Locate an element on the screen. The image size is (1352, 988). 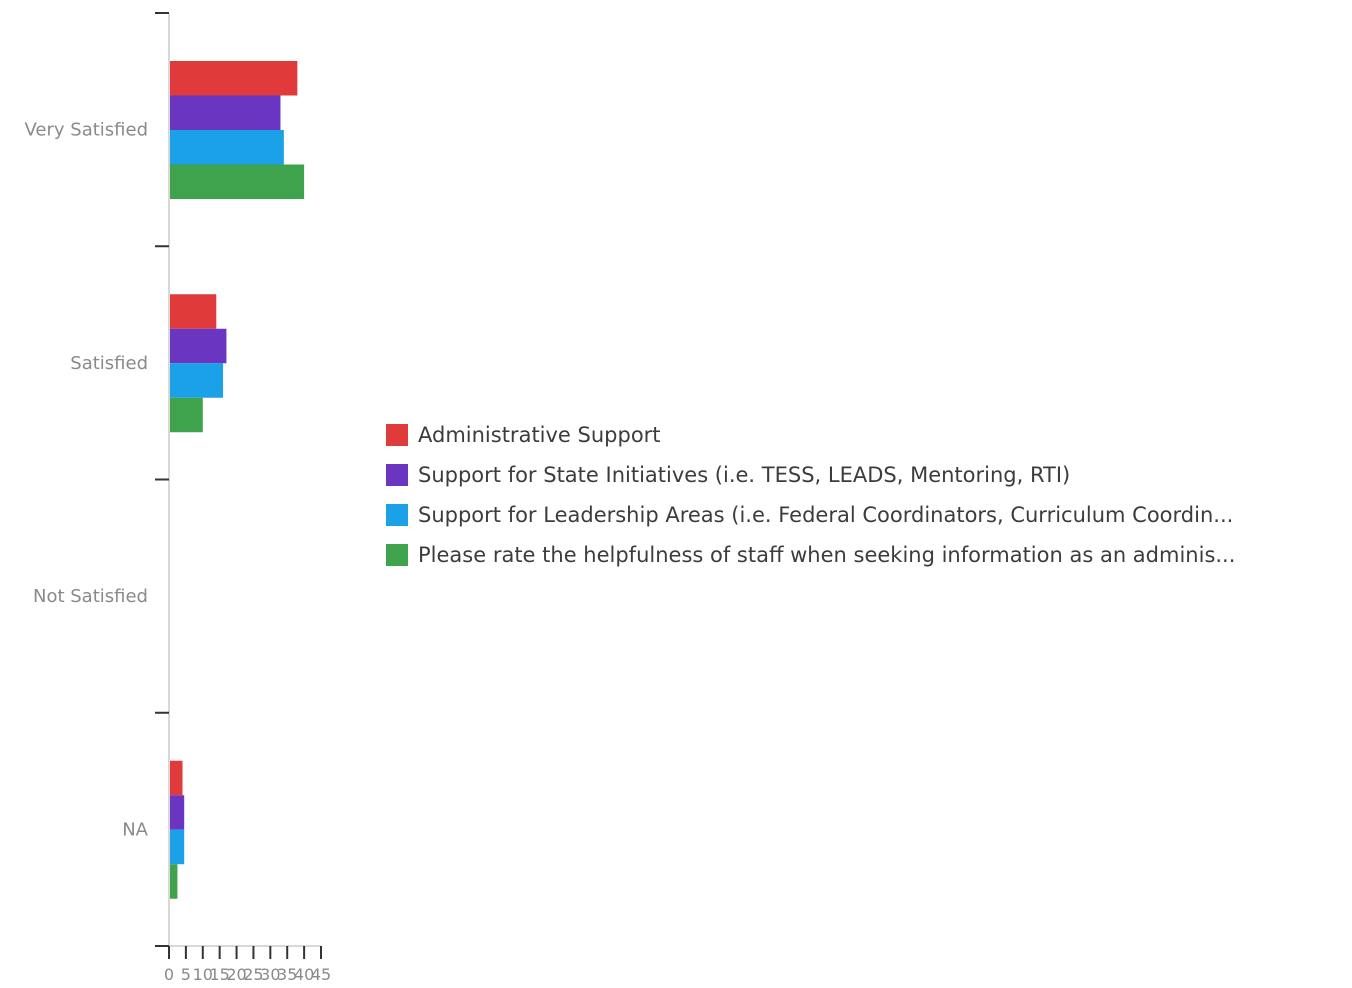
legend-item-administrative-support: Administrative Support is located at coordinates (810, 435).